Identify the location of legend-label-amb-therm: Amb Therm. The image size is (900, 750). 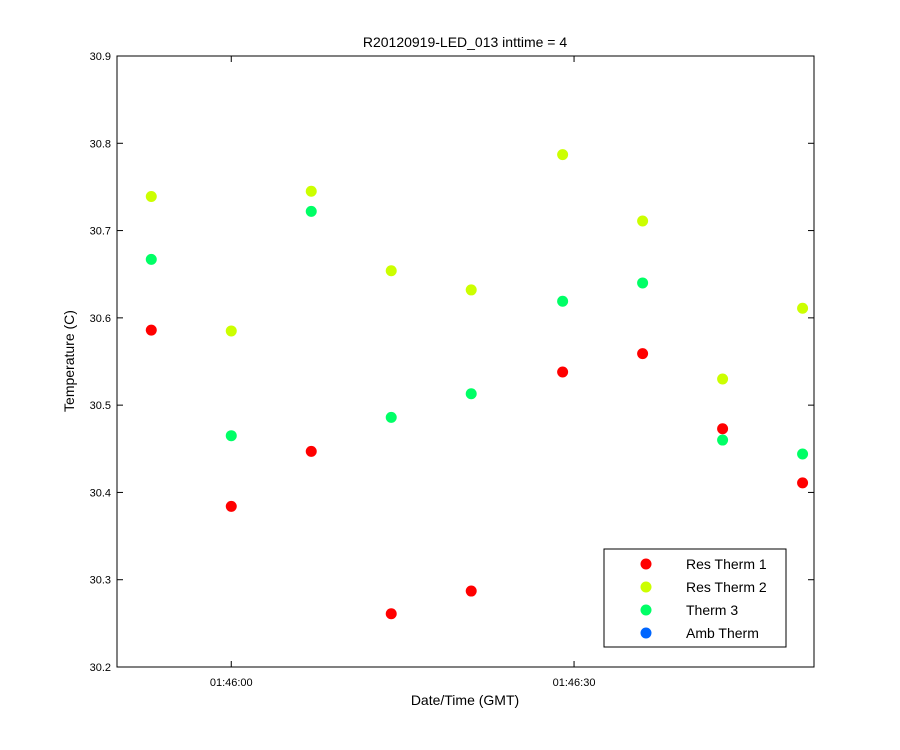
(722, 633).